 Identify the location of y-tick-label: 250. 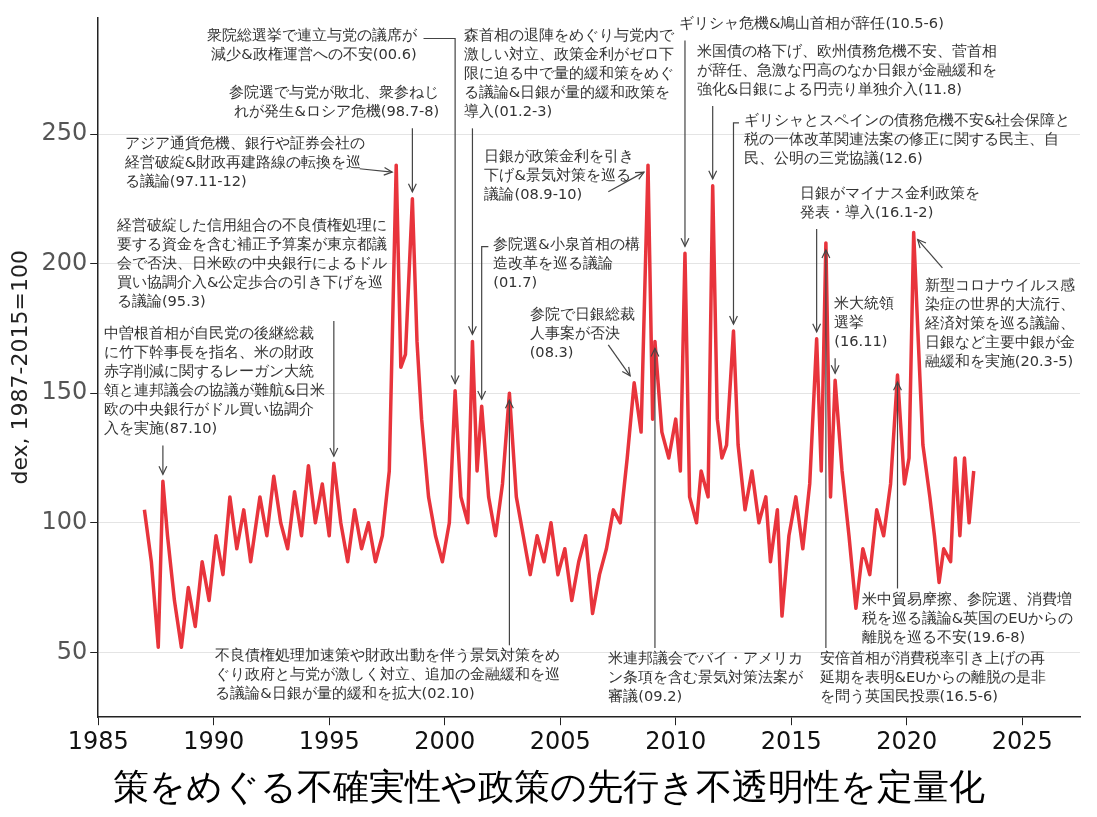
(64, 132).